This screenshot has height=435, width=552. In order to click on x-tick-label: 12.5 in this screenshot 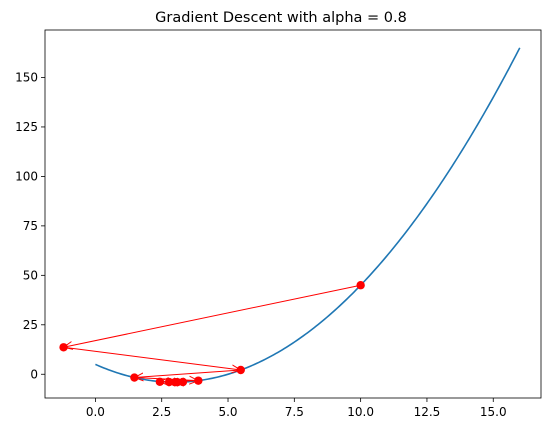, I will do `click(427, 412)`.